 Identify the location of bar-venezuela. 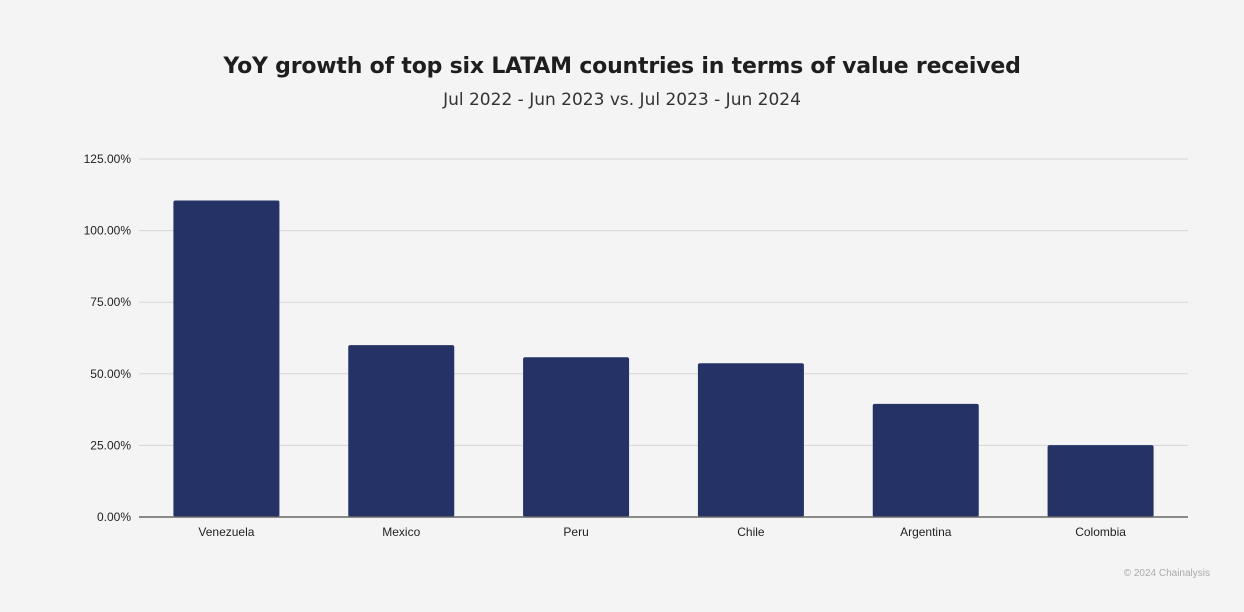
(226, 358).